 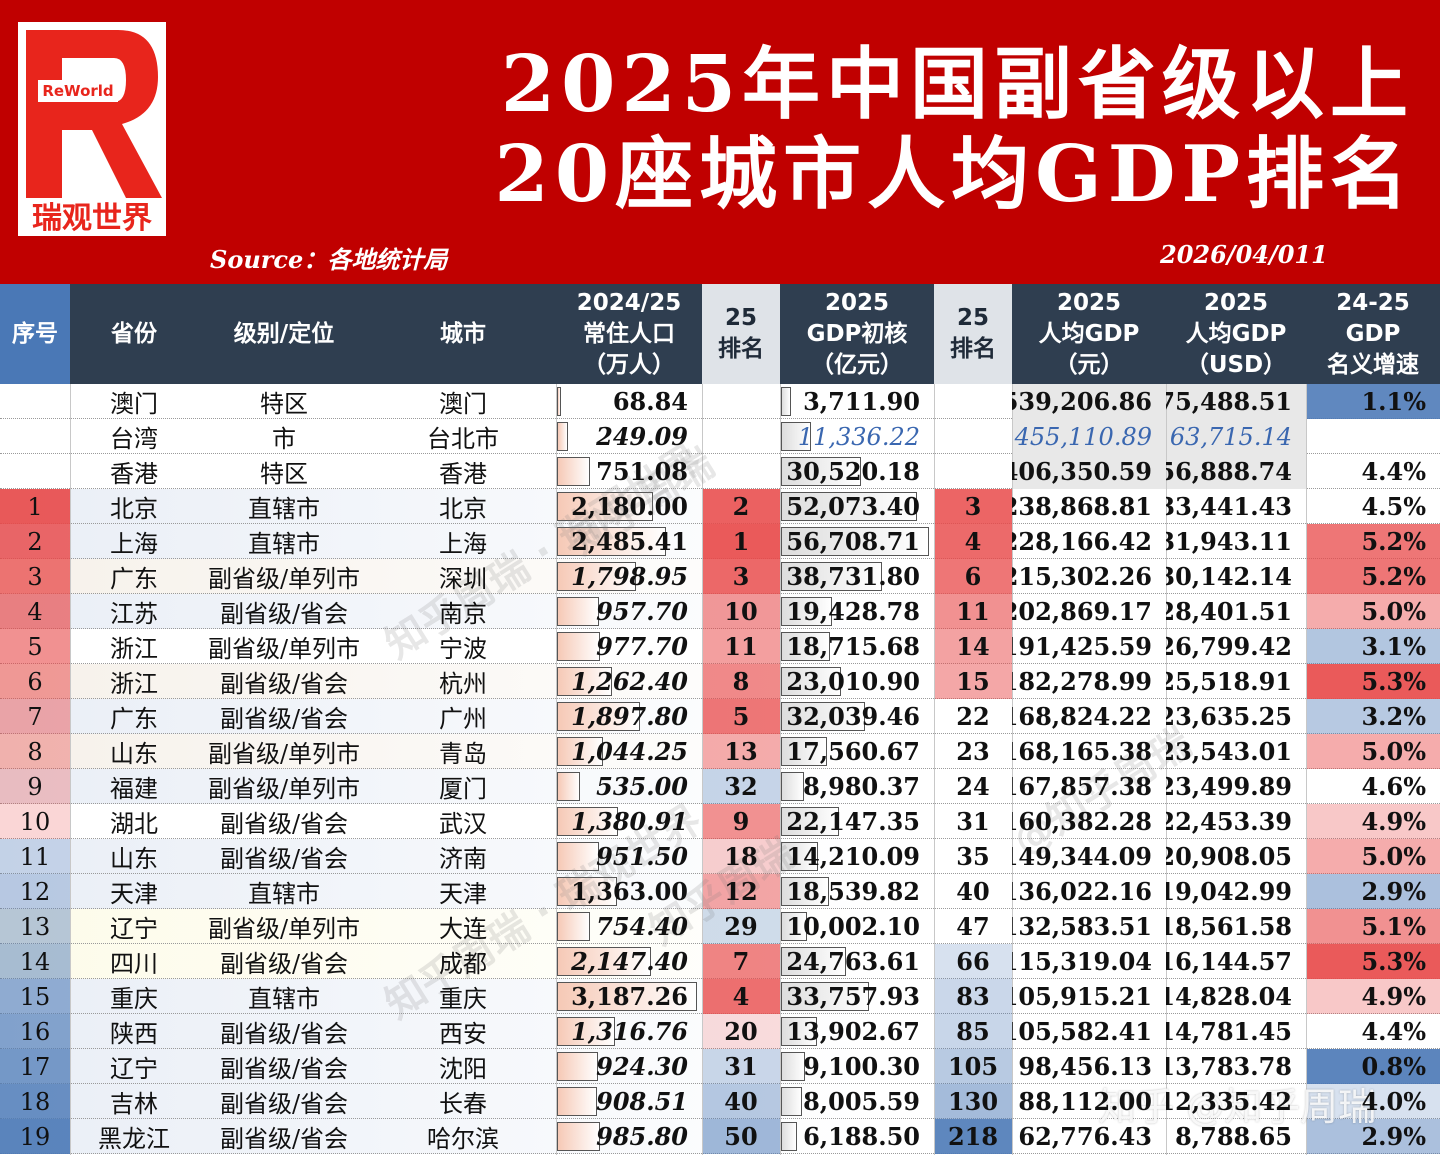 What do you see at coordinates (1089, 996) in the screenshot?
I see `cell-pc-cny: 105,915.21` at bounding box center [1089, 996].